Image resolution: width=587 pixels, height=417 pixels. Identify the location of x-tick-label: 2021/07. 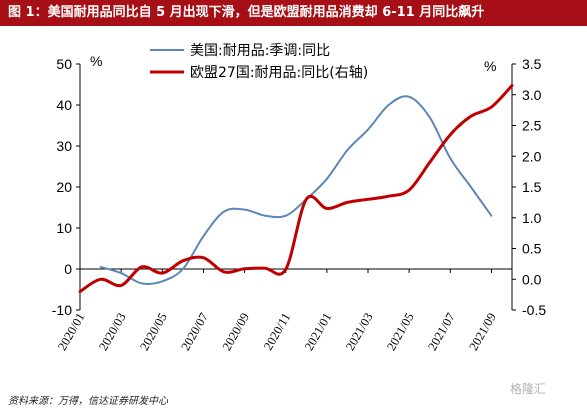
(441, 332).